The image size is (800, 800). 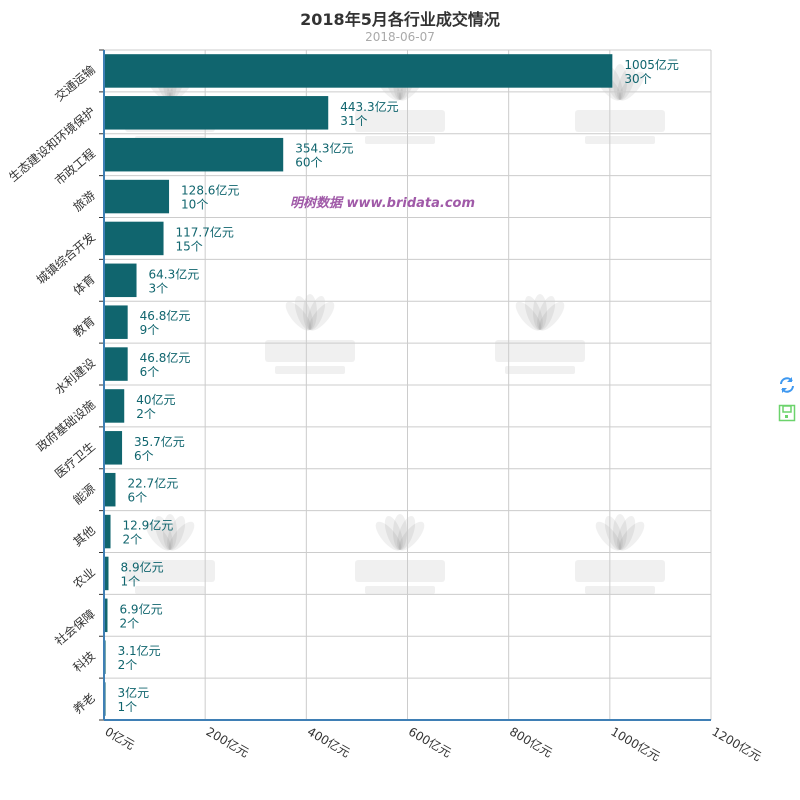 What do you see at coordinates (155, 399) in the screenshot?
I see `bar-value-label: 40亿元` at bounding box center [155, 399].